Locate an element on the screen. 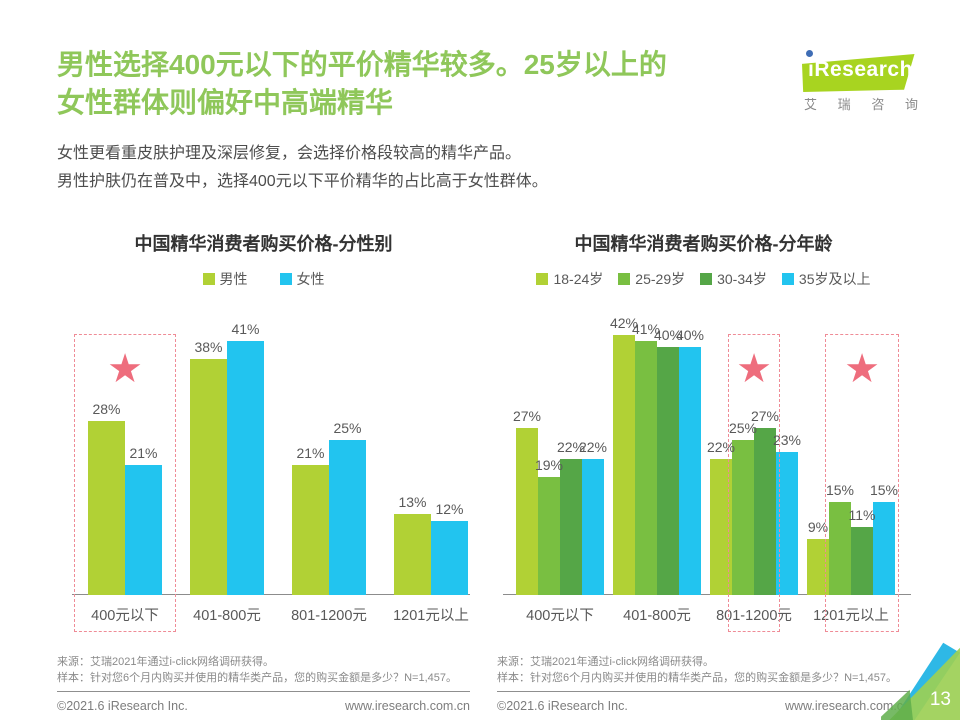  logo-chinese-char: 咨 is located at coordinates (878, 104).